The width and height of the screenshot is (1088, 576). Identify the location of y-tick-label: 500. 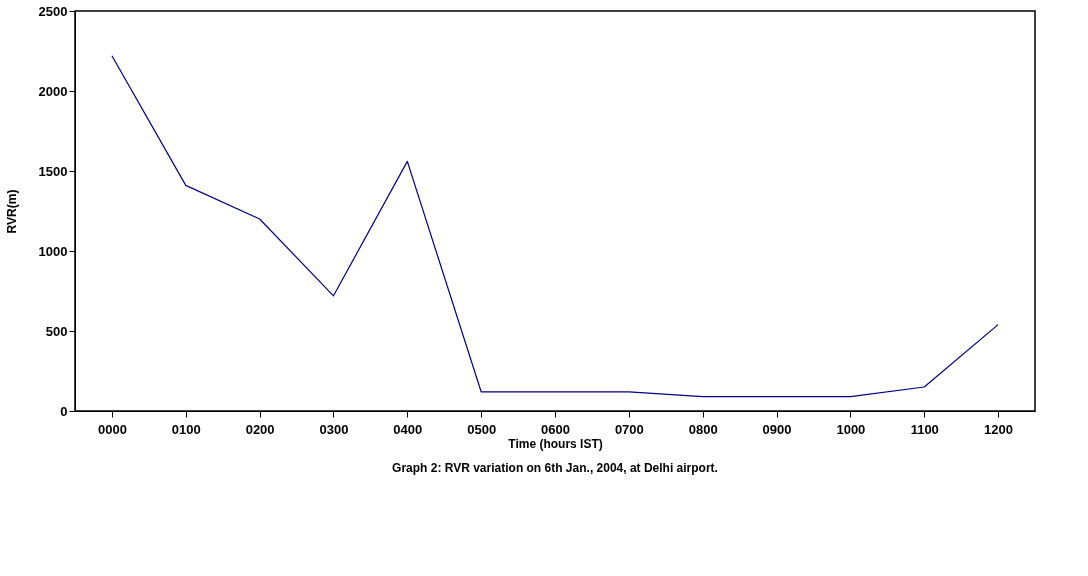
(56, 331).